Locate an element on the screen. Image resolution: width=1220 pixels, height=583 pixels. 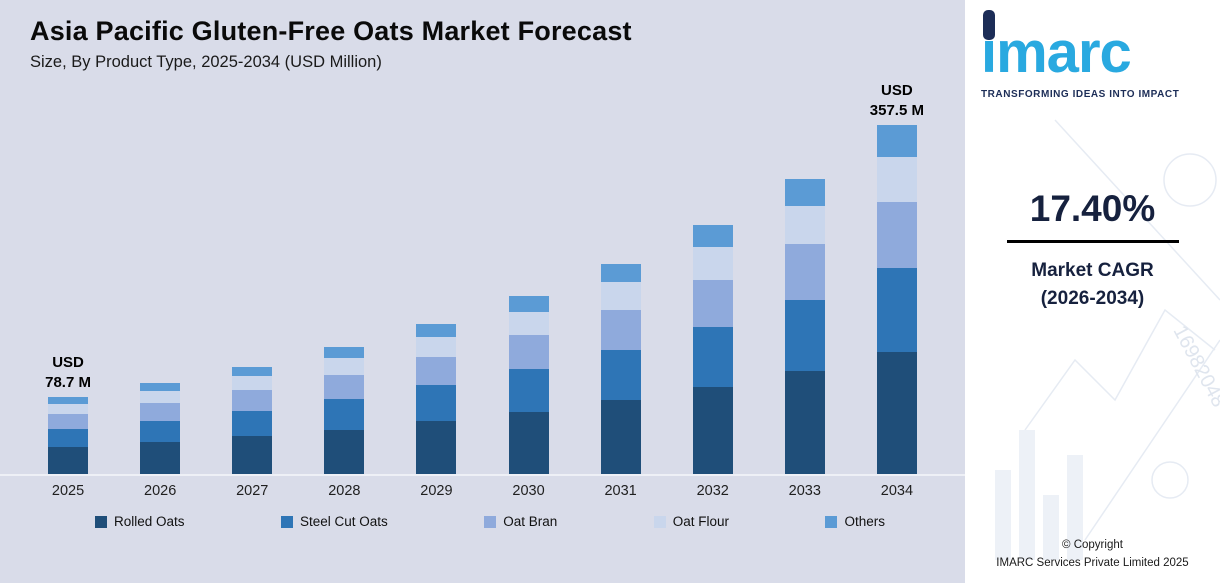
legend-item-oat-flour: Oat Flour is located at coordinates (691, 521).